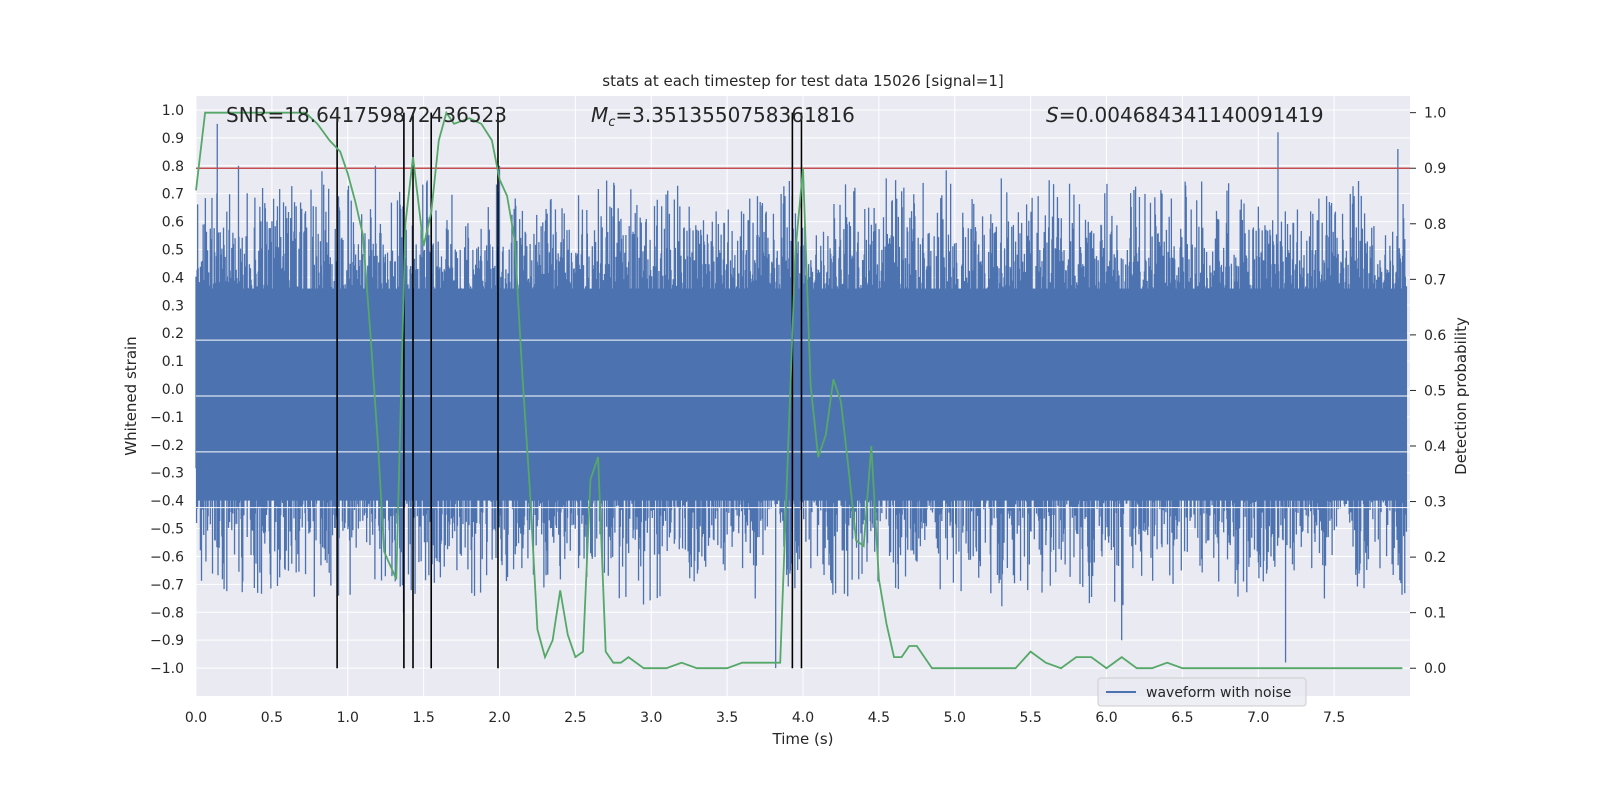 The height and width of the screenshot is (805, 1600). I want to click on x-tick-label: 3.5, so click(727, 718).